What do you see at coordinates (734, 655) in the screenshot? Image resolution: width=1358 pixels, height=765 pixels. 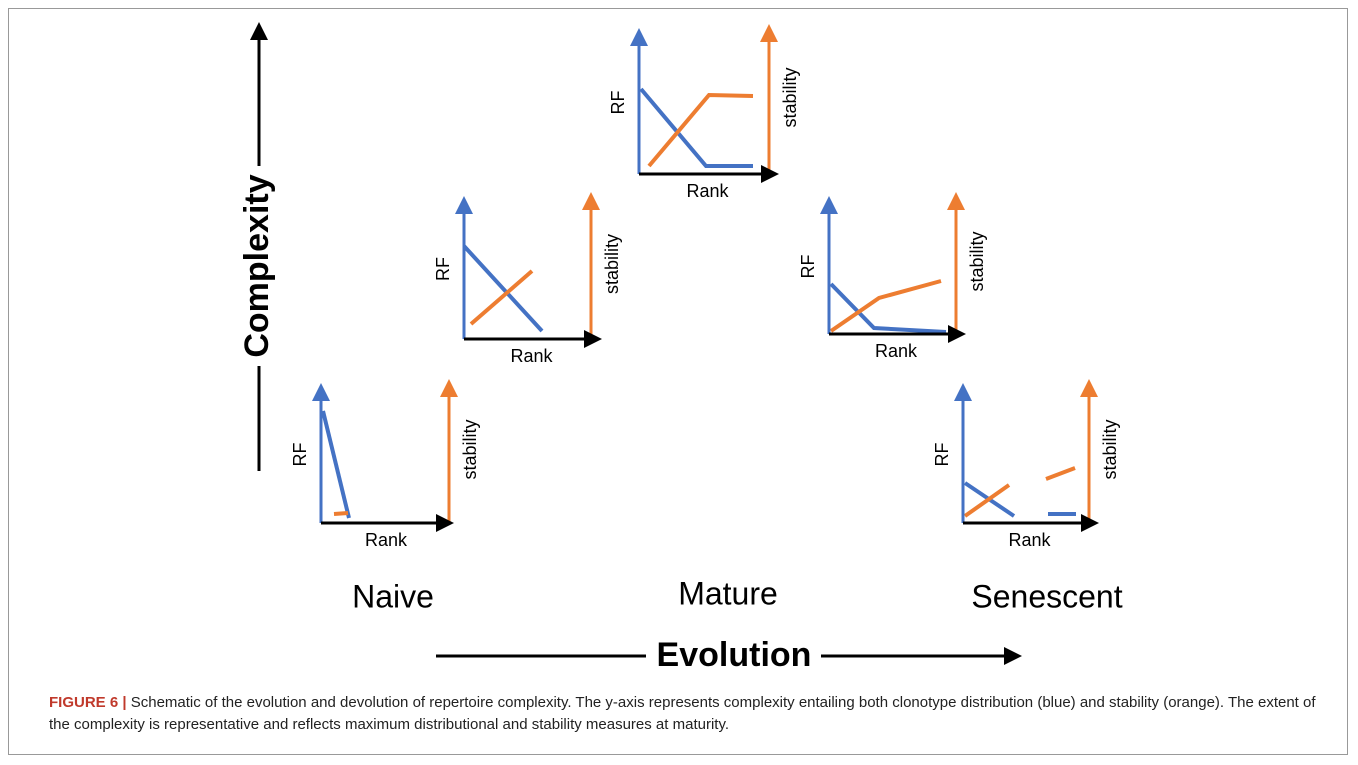 I see `x-axis-label: Evolution` at bounding box center [734, 655].